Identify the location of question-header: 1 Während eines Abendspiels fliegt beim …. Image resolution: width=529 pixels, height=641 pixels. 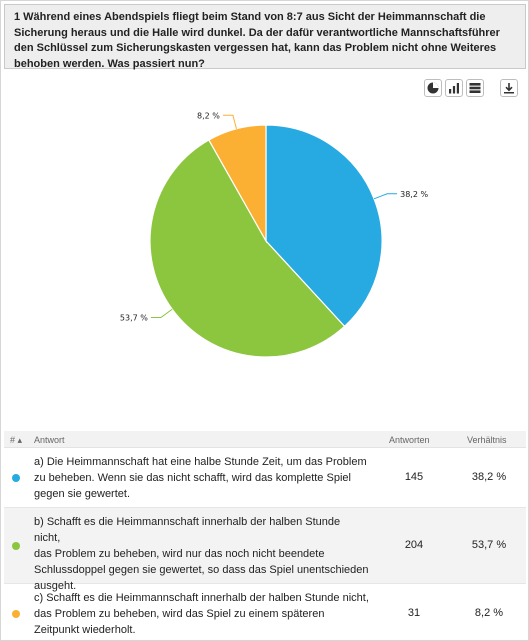
(265, 37).